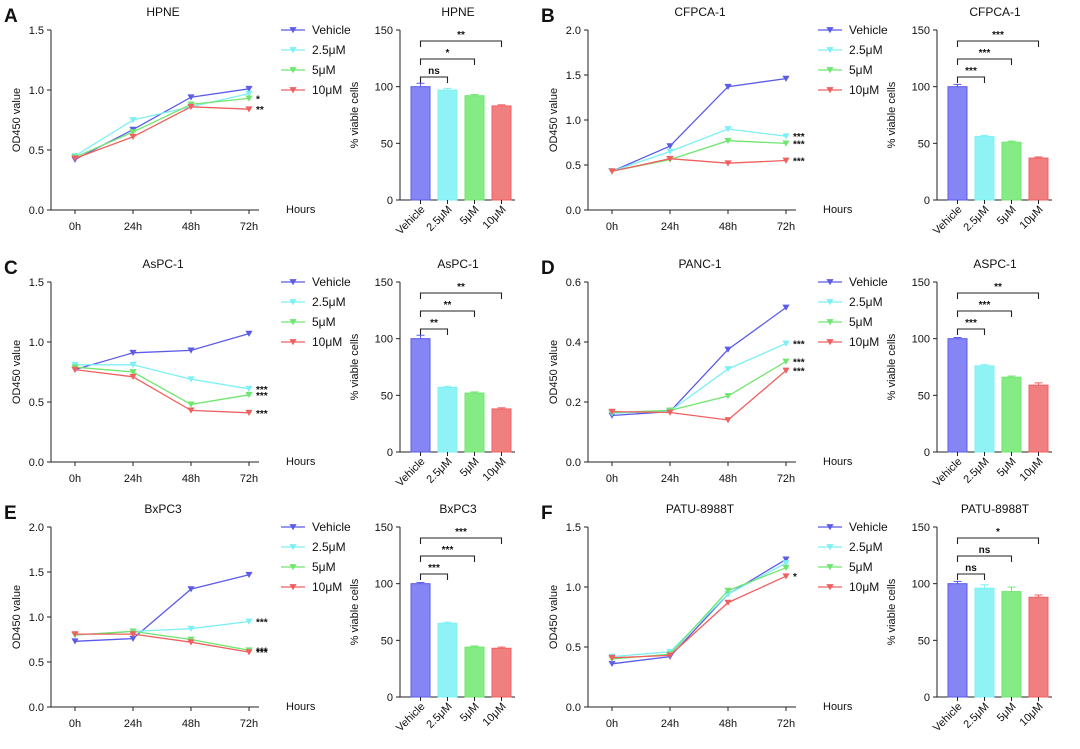 This screenshot has height=749, width=1080. What do you see at coordinates (573, 343) in the screenshot?
I see `y-tick-label: 0.4` at bounding box center [573, 343].